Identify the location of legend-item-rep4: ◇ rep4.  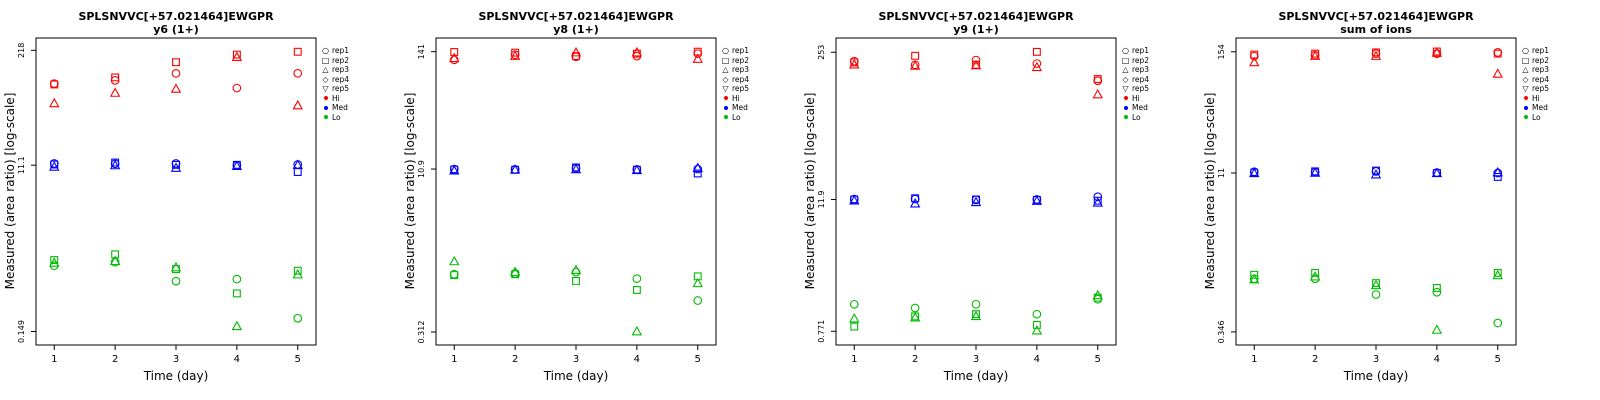
(1135, 80).